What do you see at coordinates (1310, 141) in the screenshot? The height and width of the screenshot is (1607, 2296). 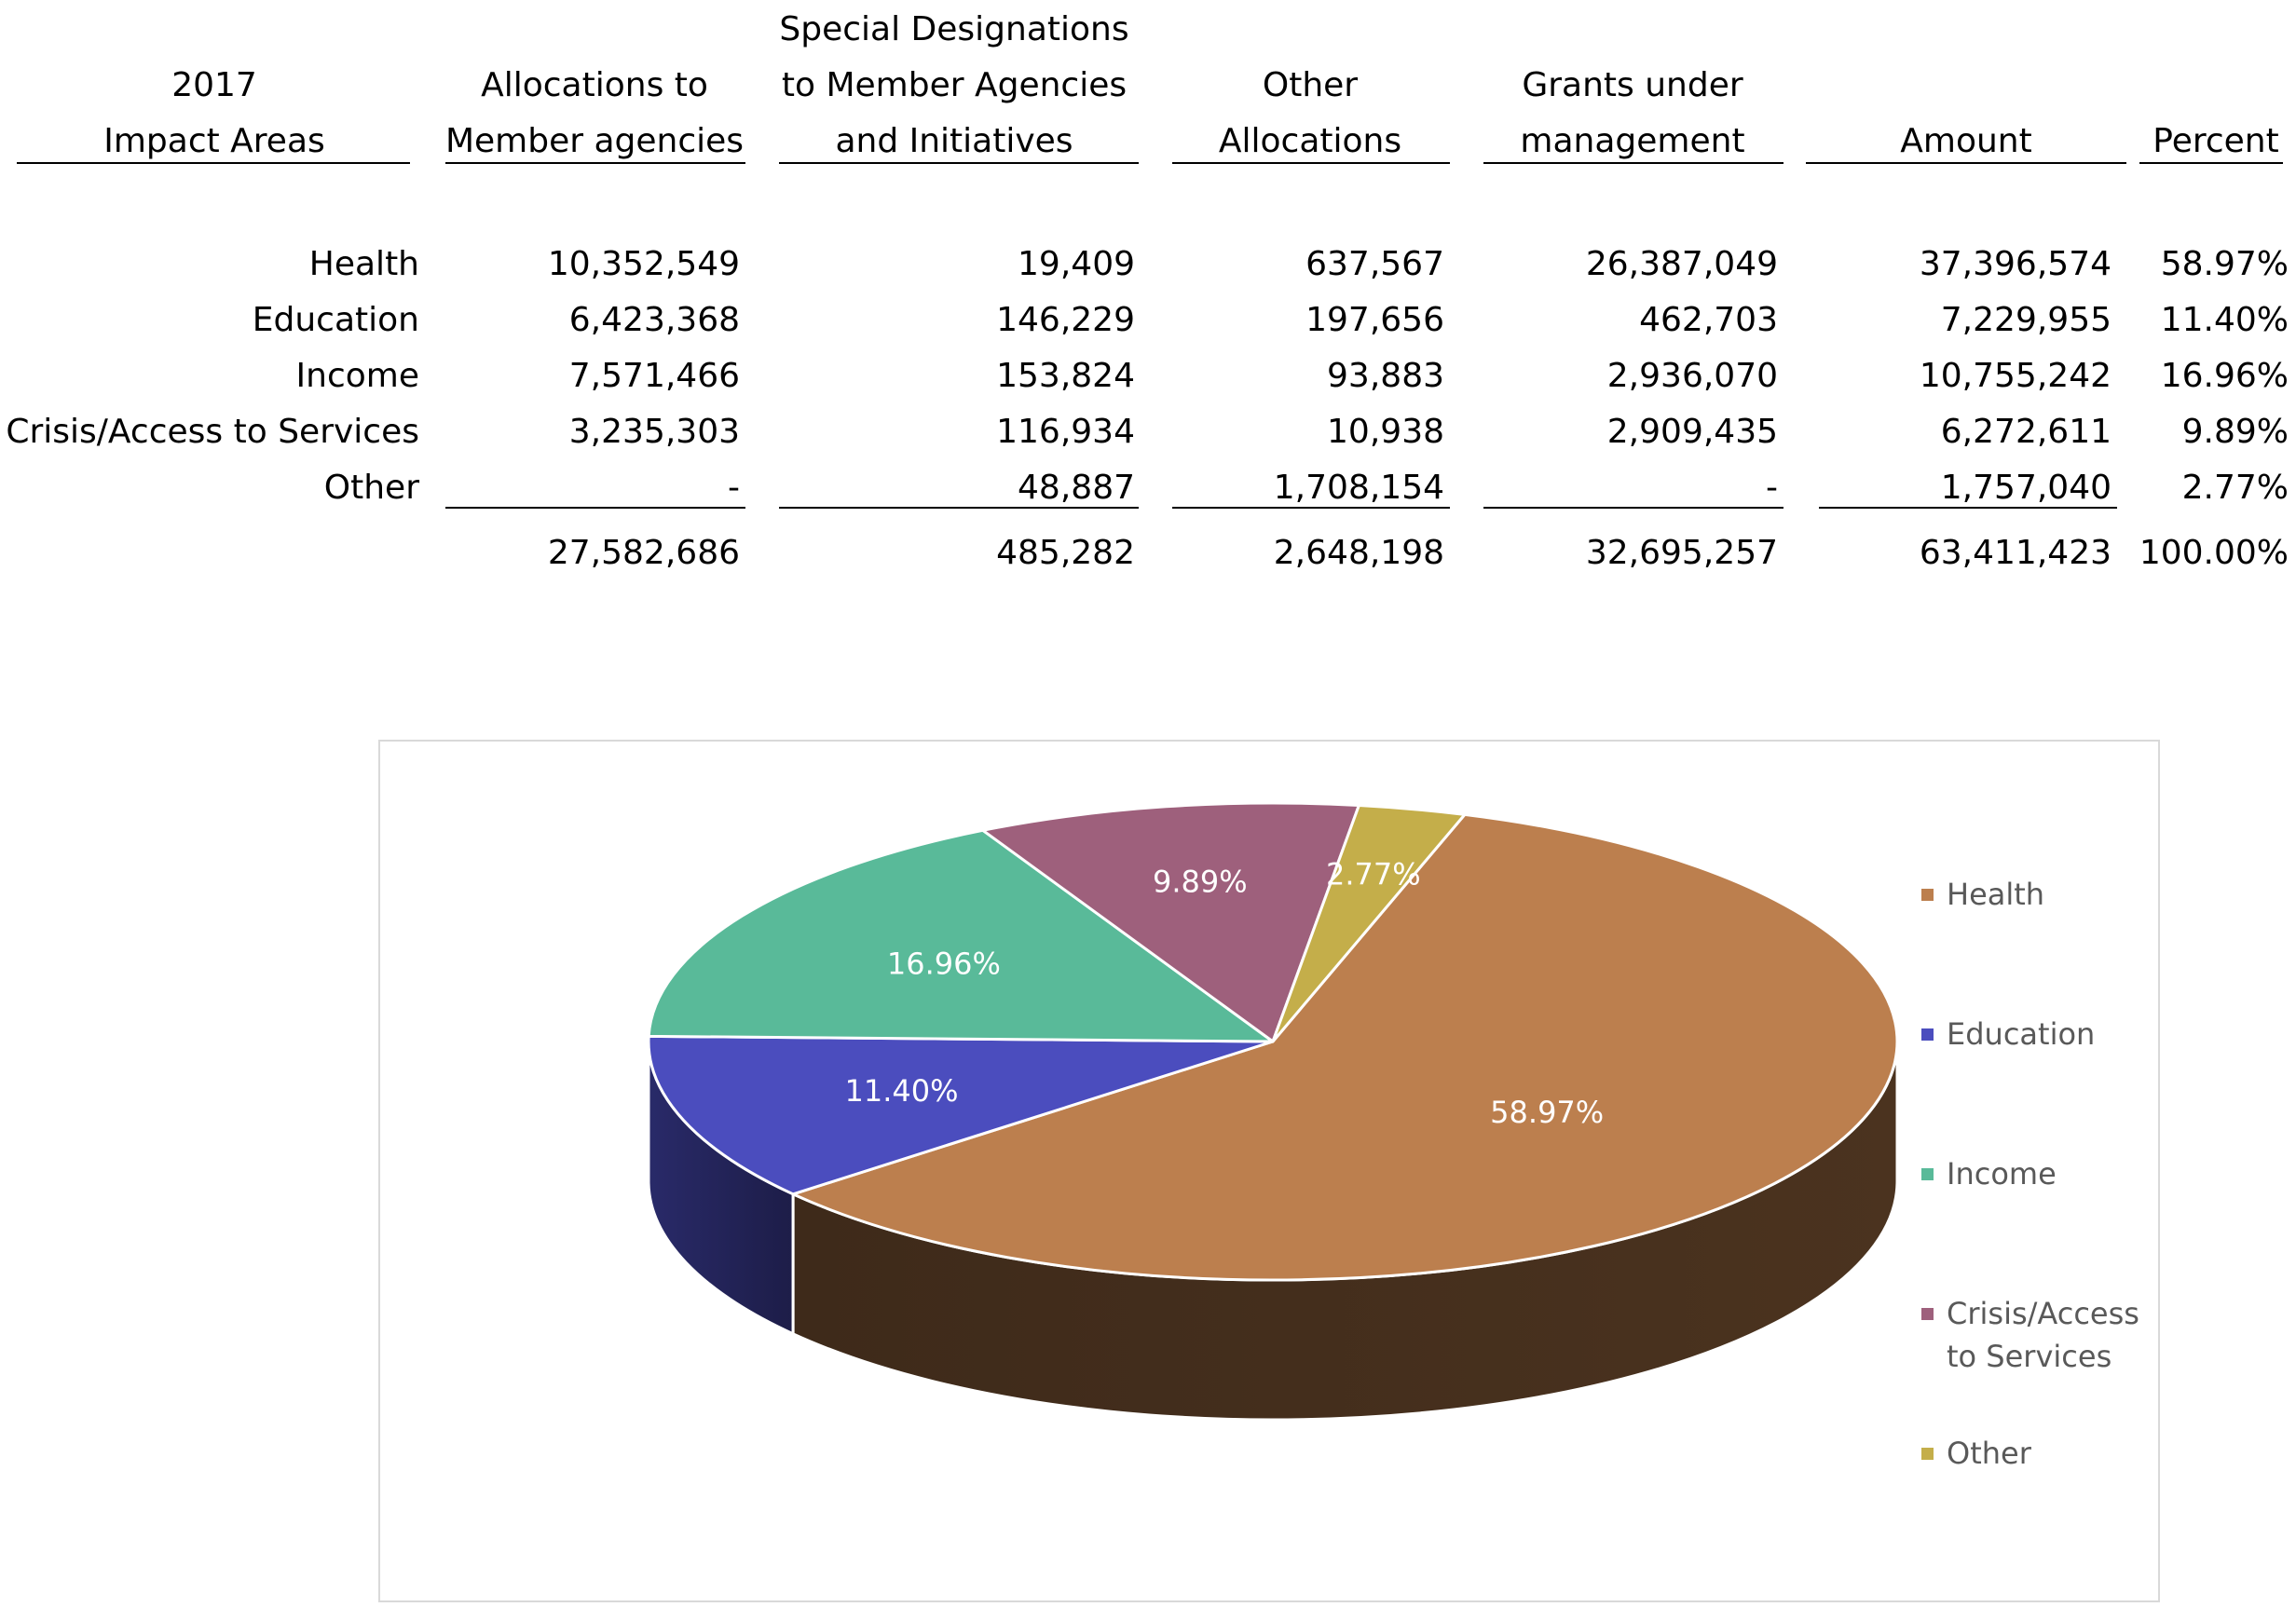 I see `column-header: Allocations` at bounding box center [1310, 141].